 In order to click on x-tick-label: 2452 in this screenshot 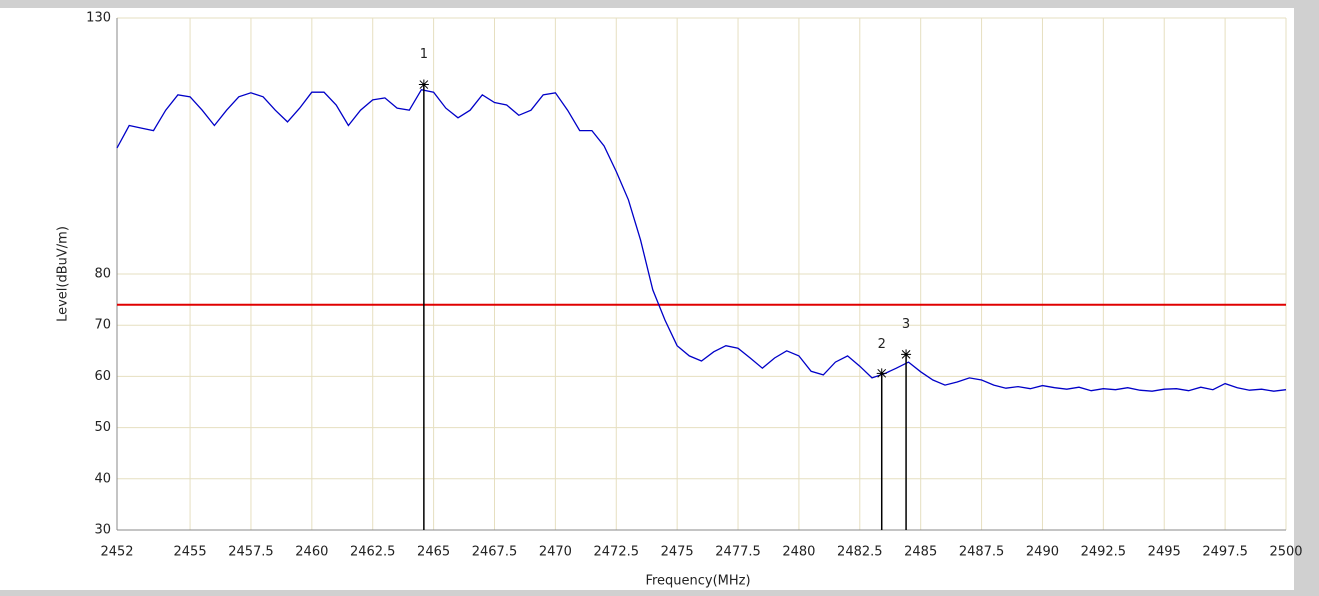, I will do `click(116, 552)`.